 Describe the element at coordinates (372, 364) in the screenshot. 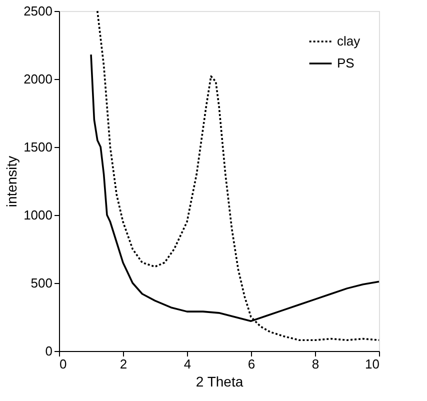

I see `x-tick-label: 10` at that location.